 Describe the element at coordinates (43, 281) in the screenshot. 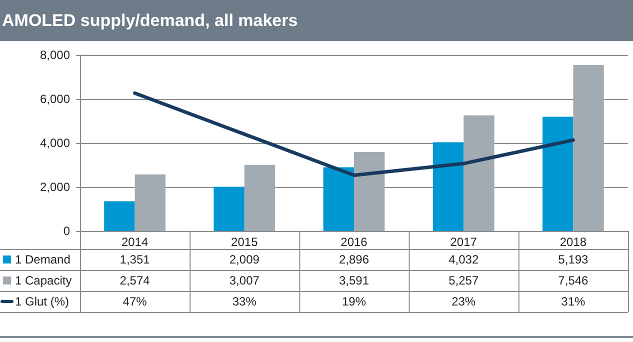

I see `legend-label: 1 Capacity` at that location.